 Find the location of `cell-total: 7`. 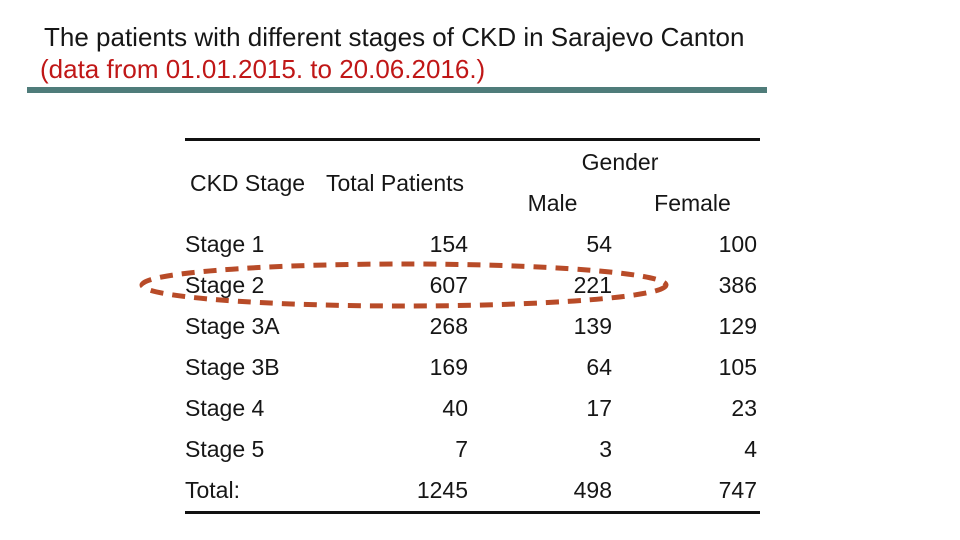

cell-total: 7 is located at coordinates (461, 449).